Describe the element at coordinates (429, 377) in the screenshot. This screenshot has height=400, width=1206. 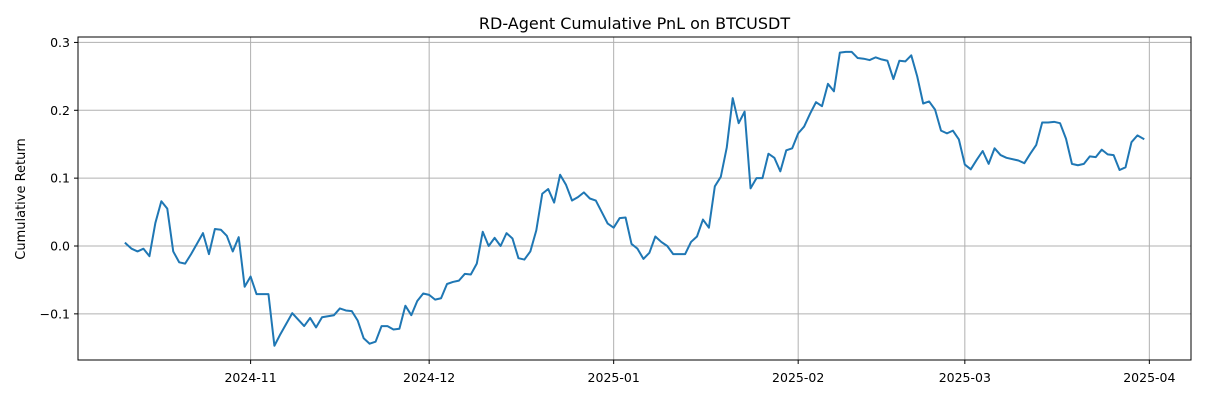
I see `x-tick-label: 2024-12` at that location.